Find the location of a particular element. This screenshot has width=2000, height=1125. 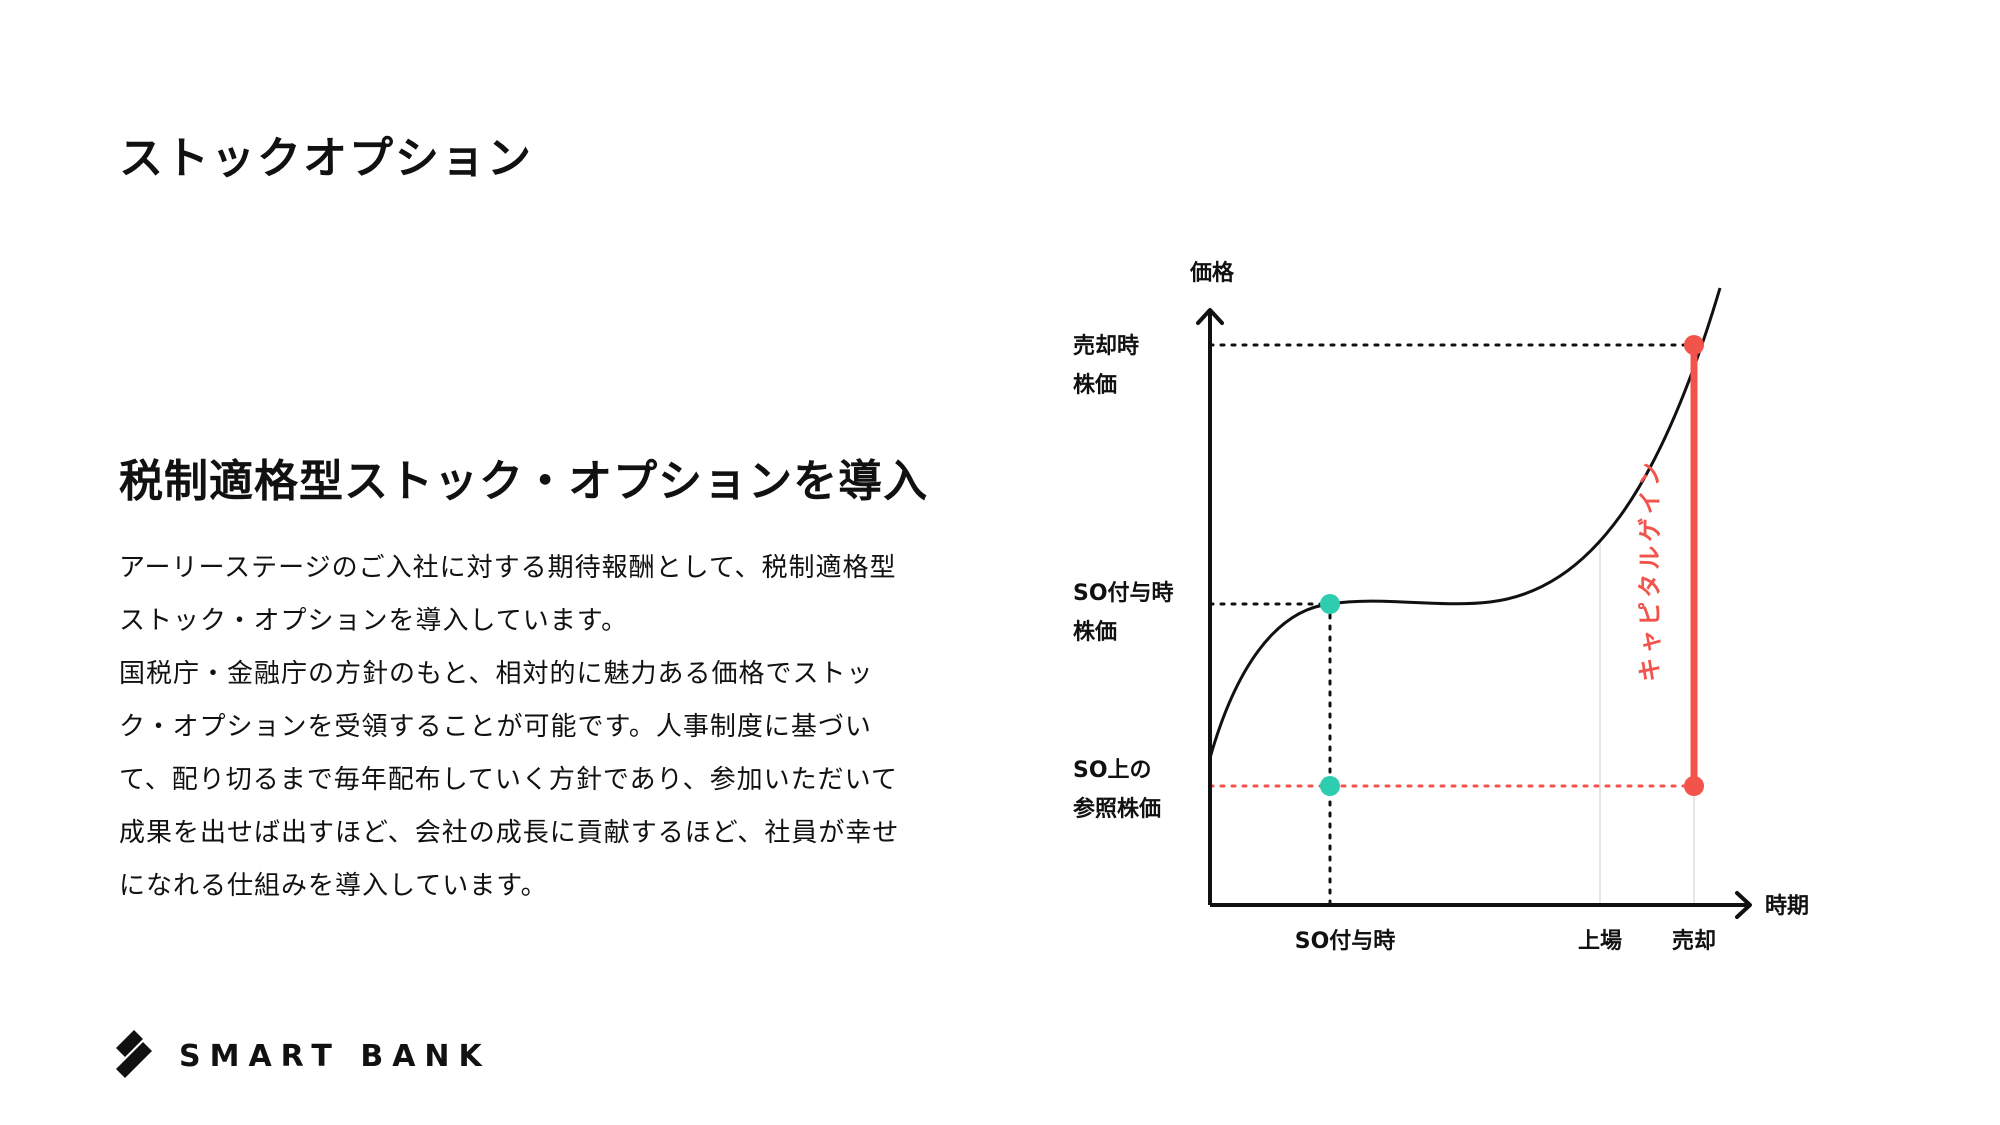

sale-price-label-line1: 売却時 is located at coordinates (1106, 346).